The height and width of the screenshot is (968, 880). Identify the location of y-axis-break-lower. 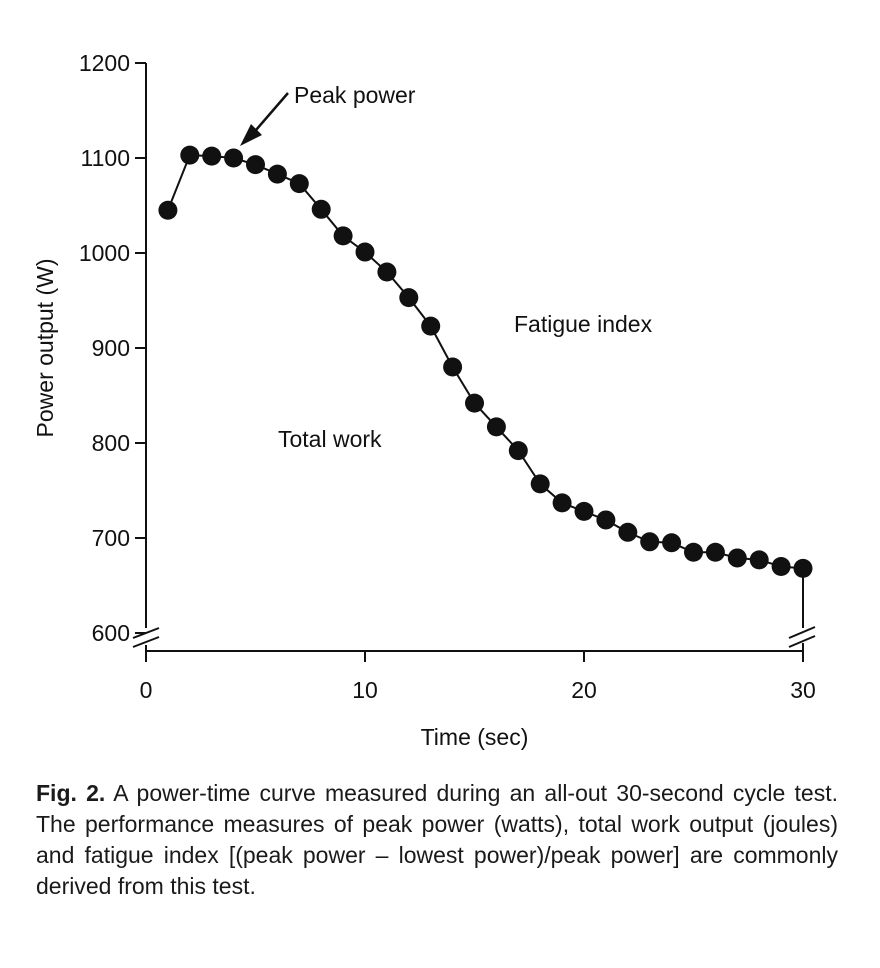
(146, 642).